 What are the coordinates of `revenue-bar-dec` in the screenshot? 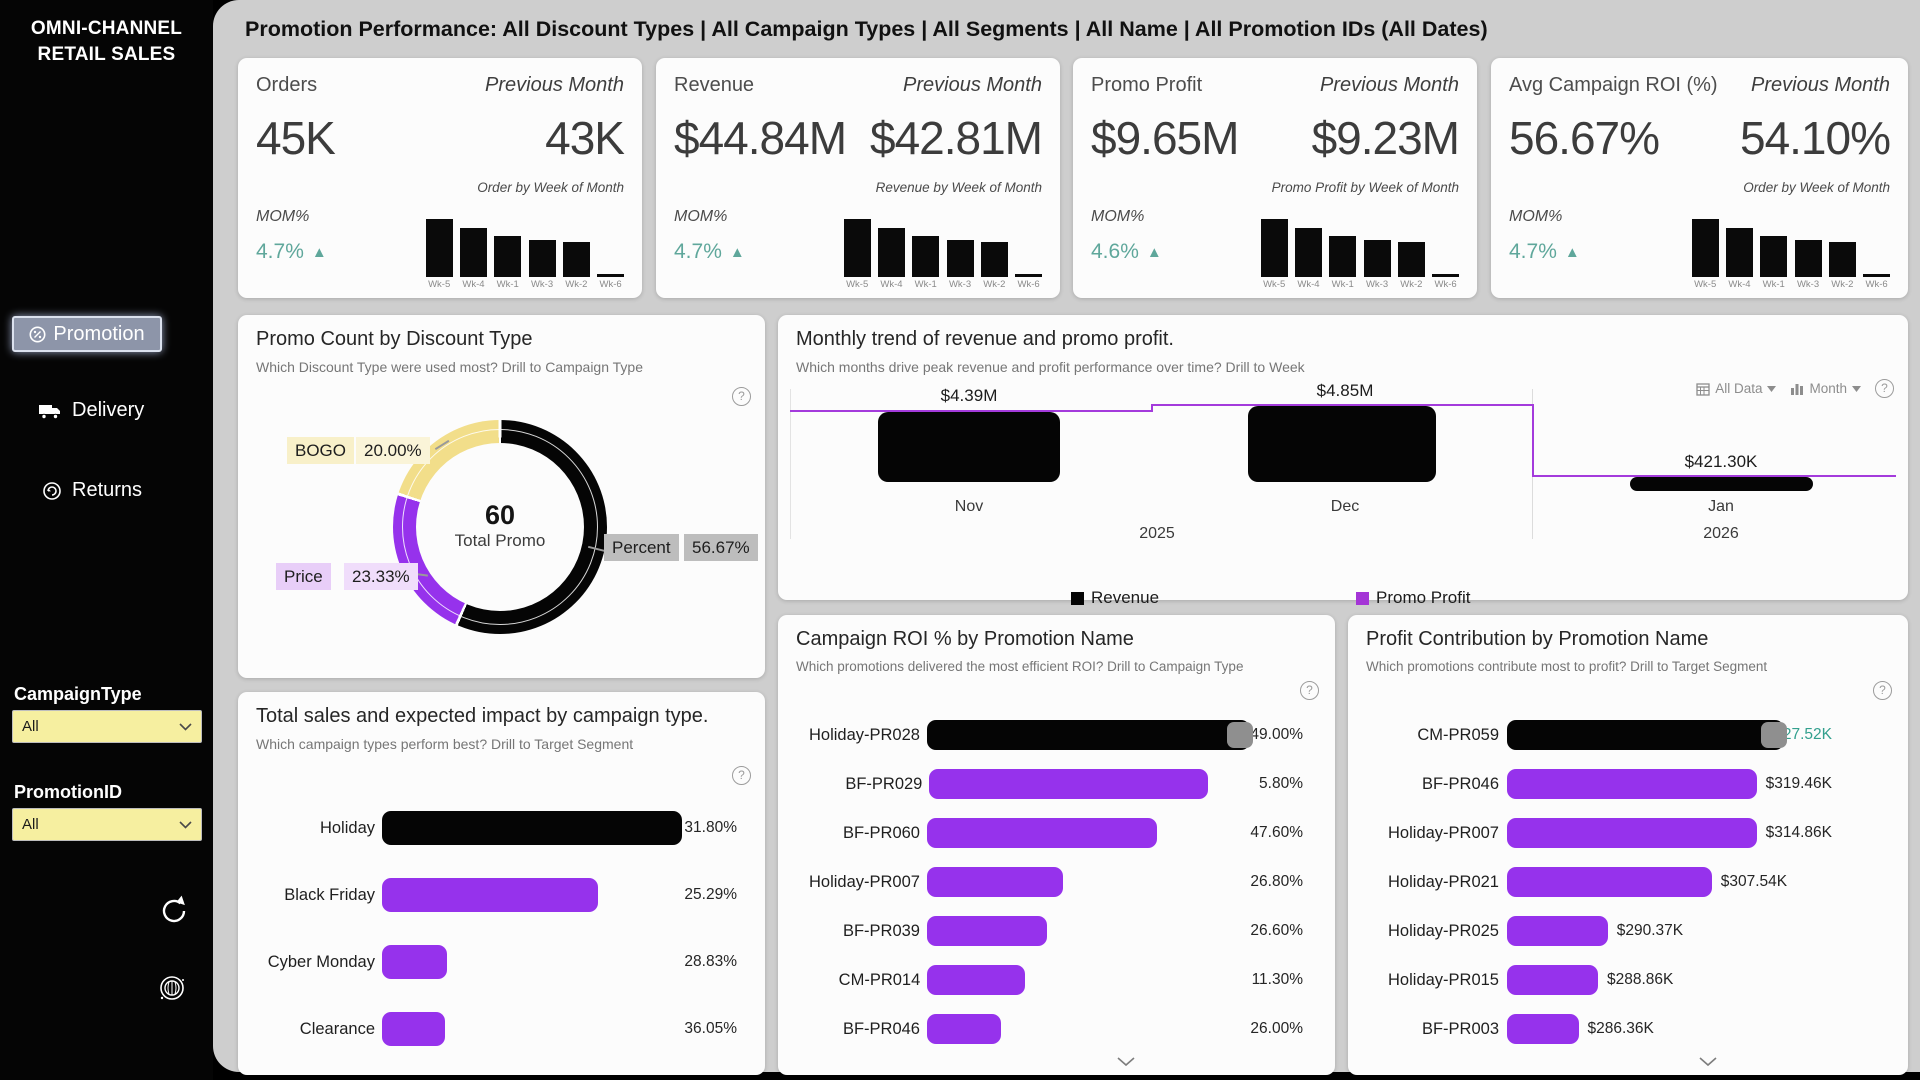 It's located at (1342, 444).